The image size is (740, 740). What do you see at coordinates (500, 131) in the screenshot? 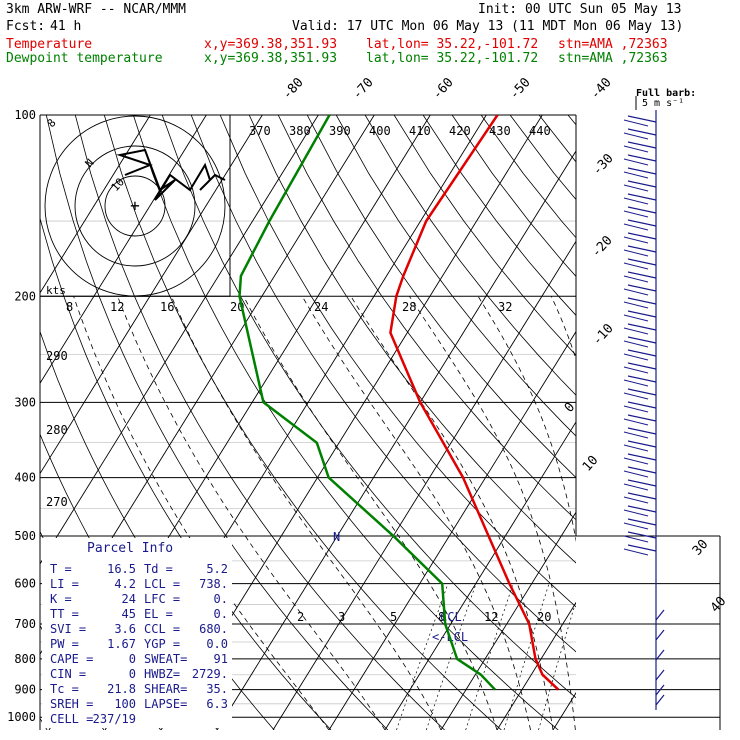
I see `theta-label: 430` at bounding box center [500, 131].